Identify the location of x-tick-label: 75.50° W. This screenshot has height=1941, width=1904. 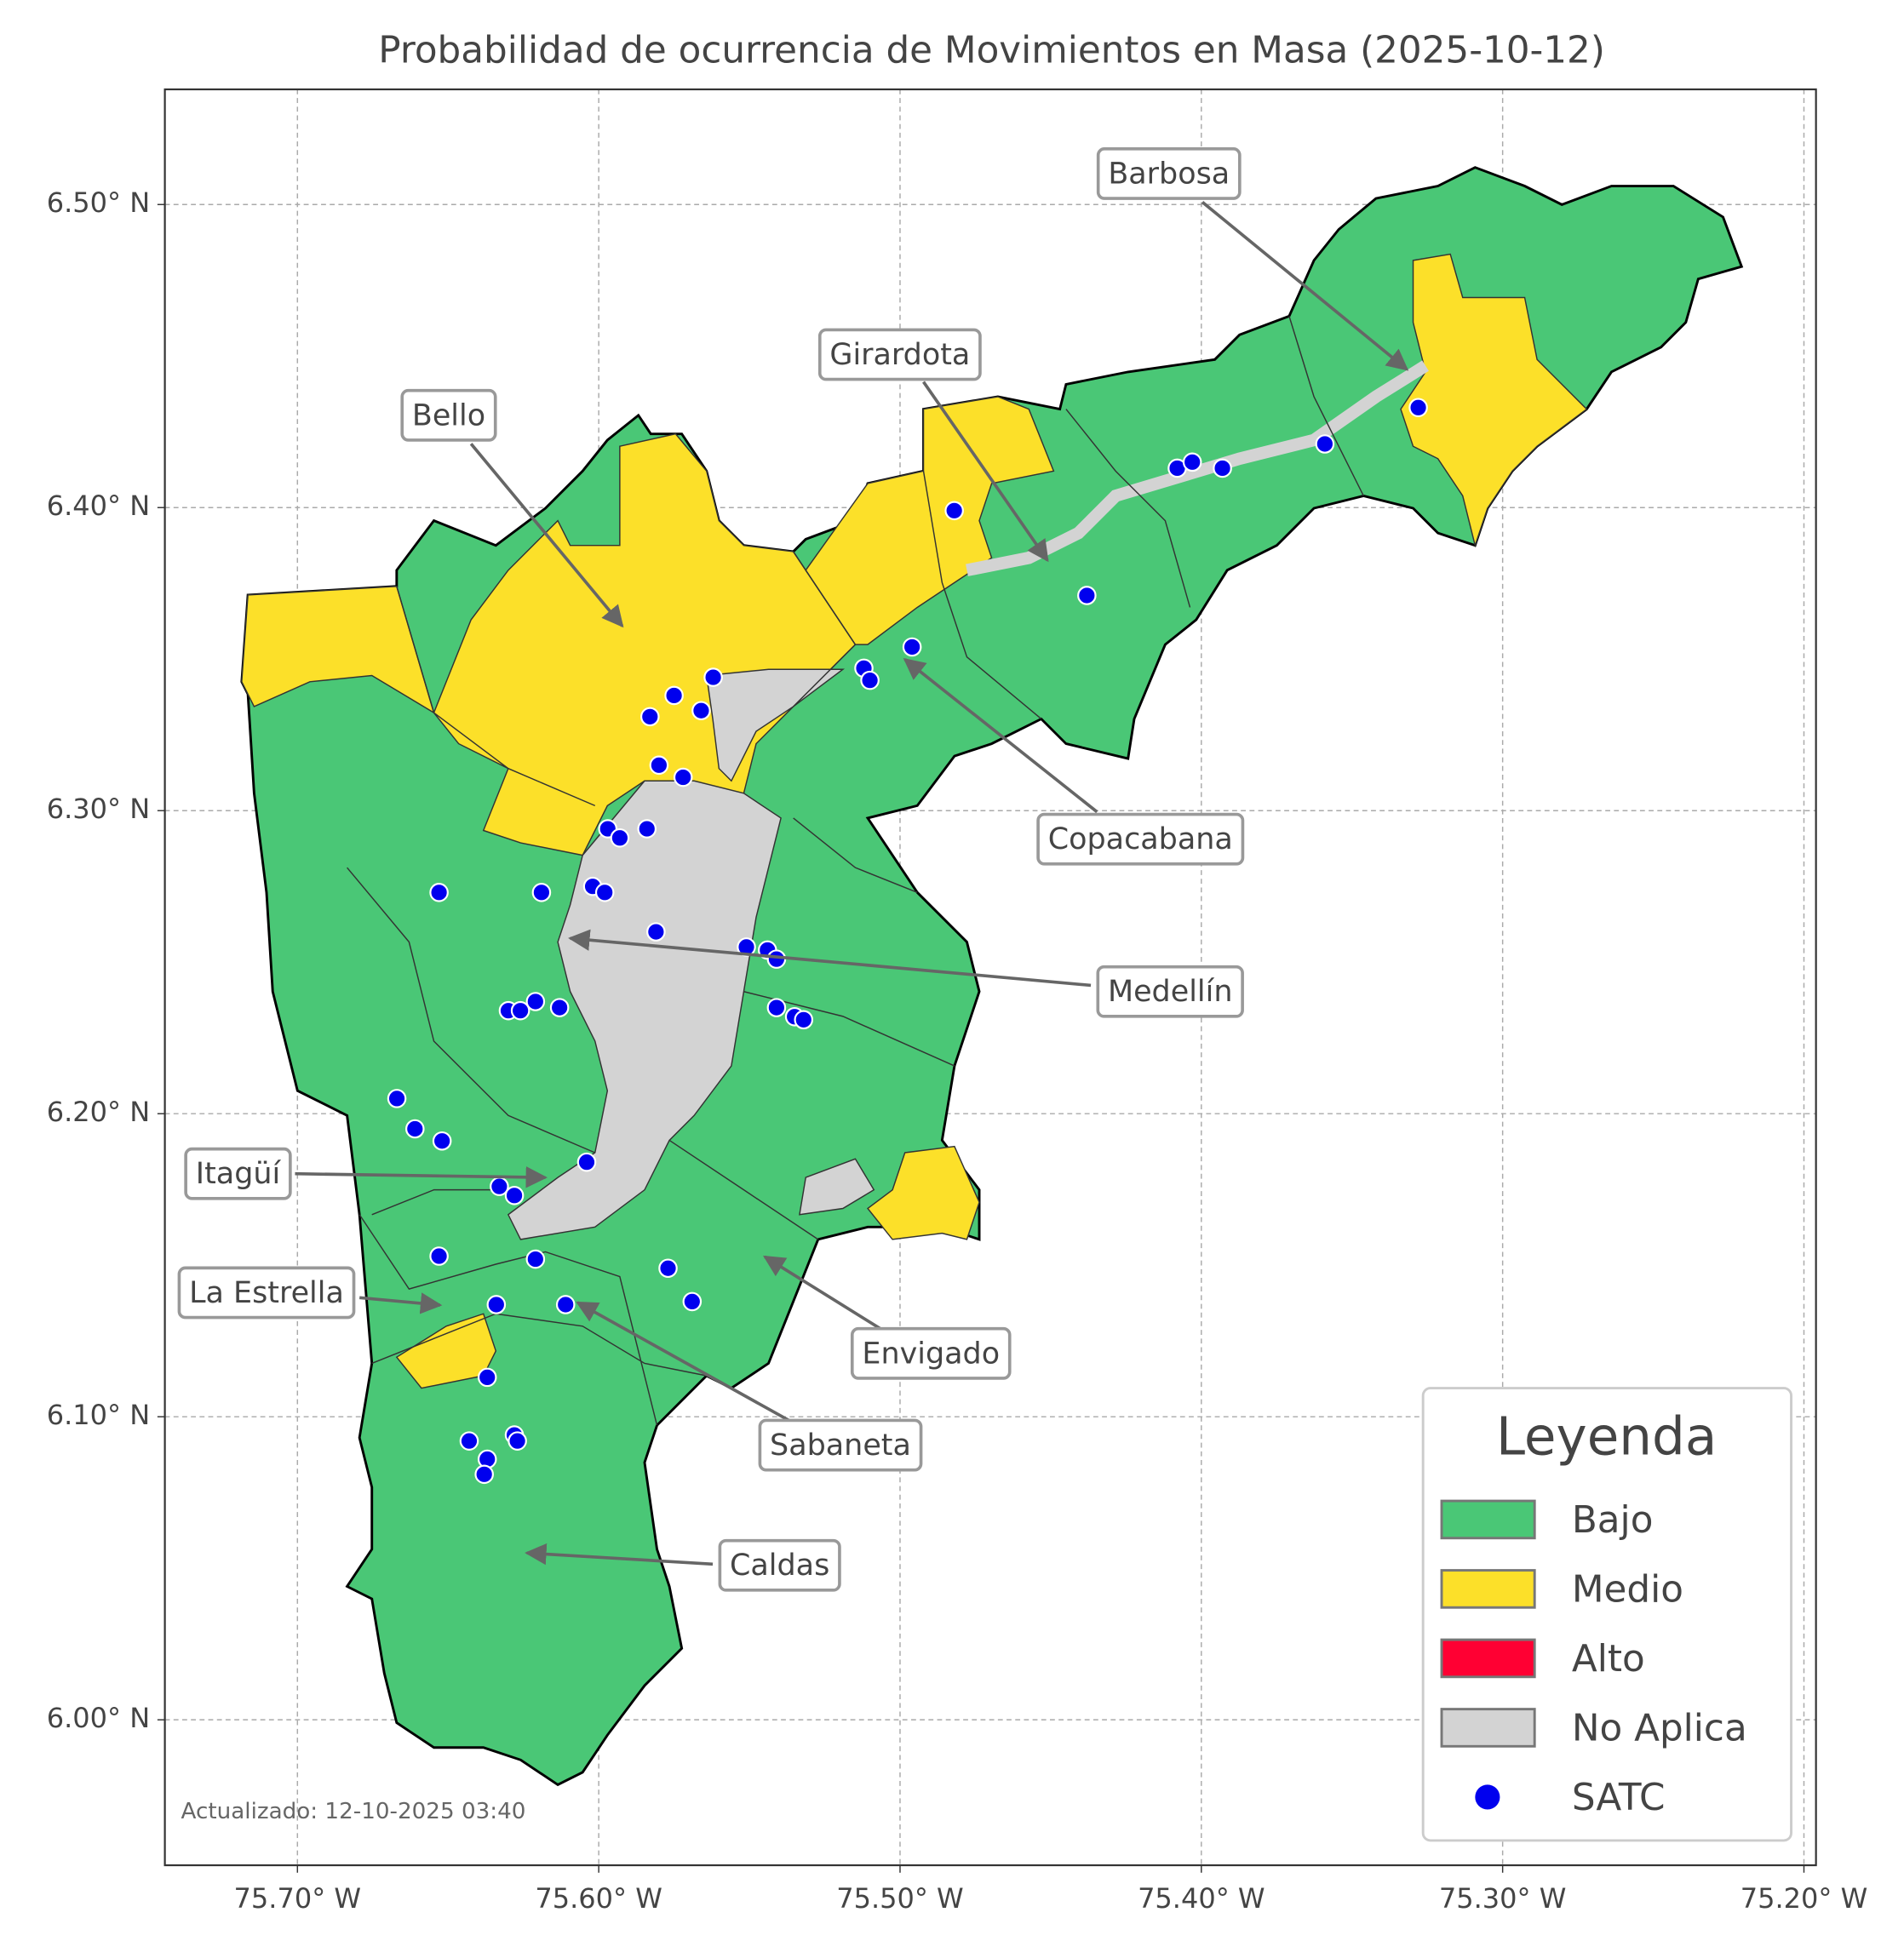
(900, 1898).